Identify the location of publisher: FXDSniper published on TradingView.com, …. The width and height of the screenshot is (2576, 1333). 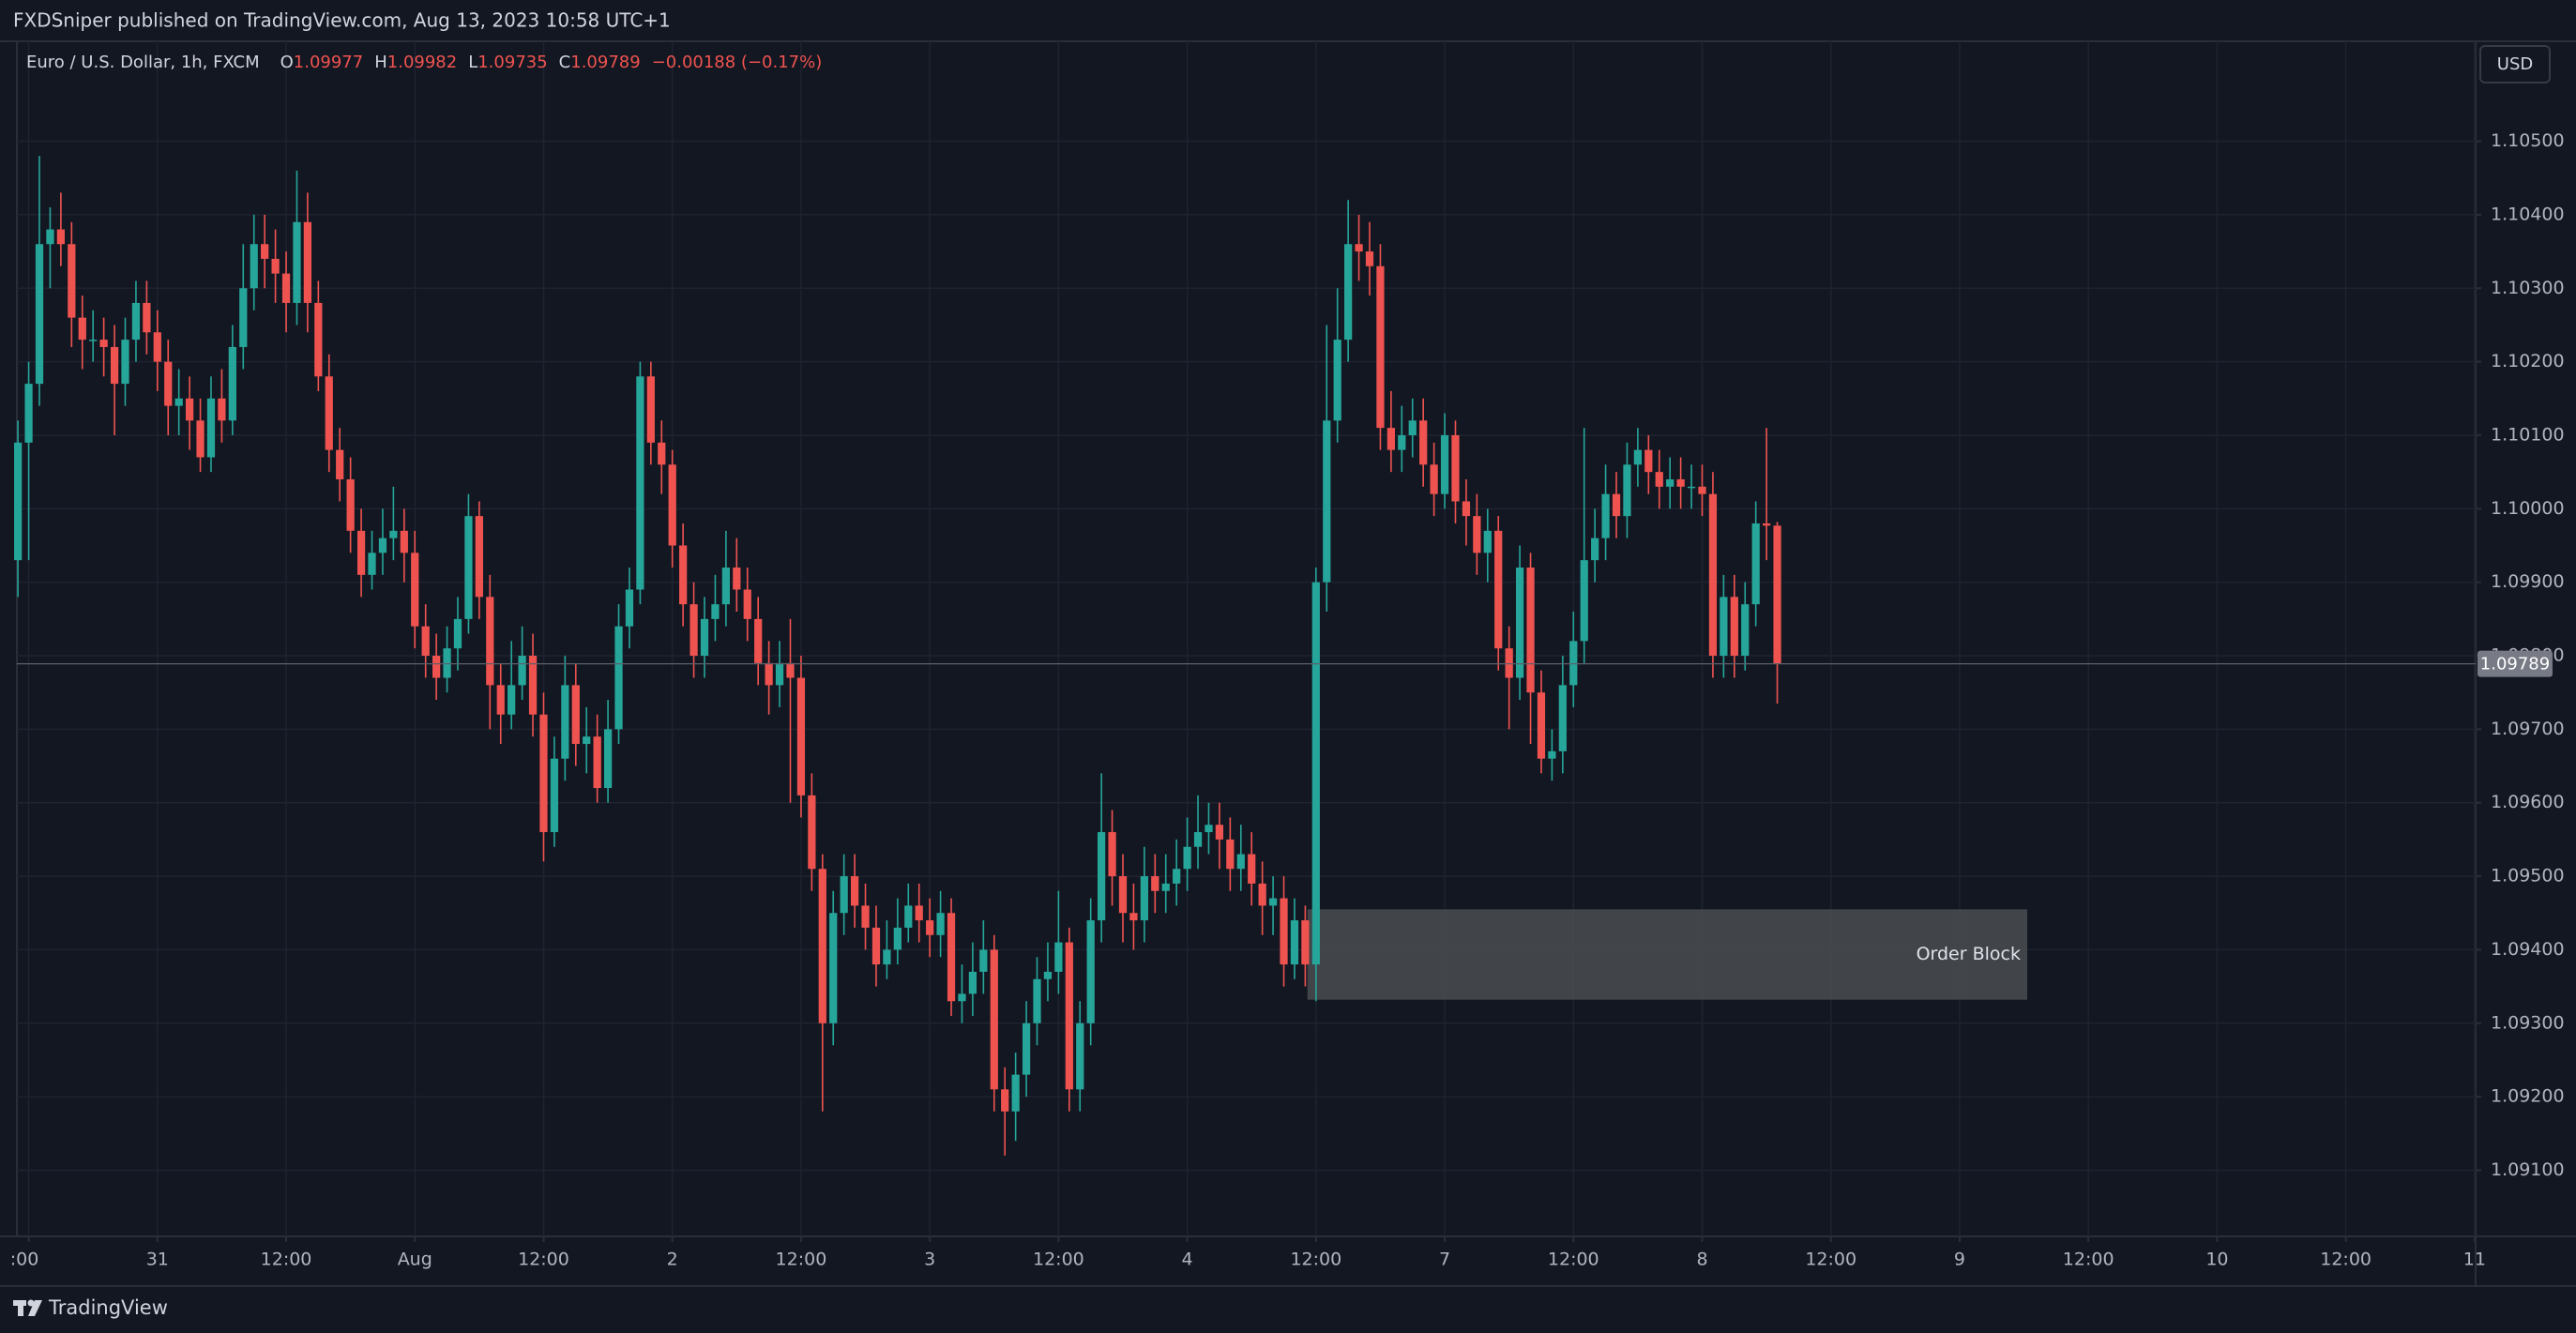
(342, 20).